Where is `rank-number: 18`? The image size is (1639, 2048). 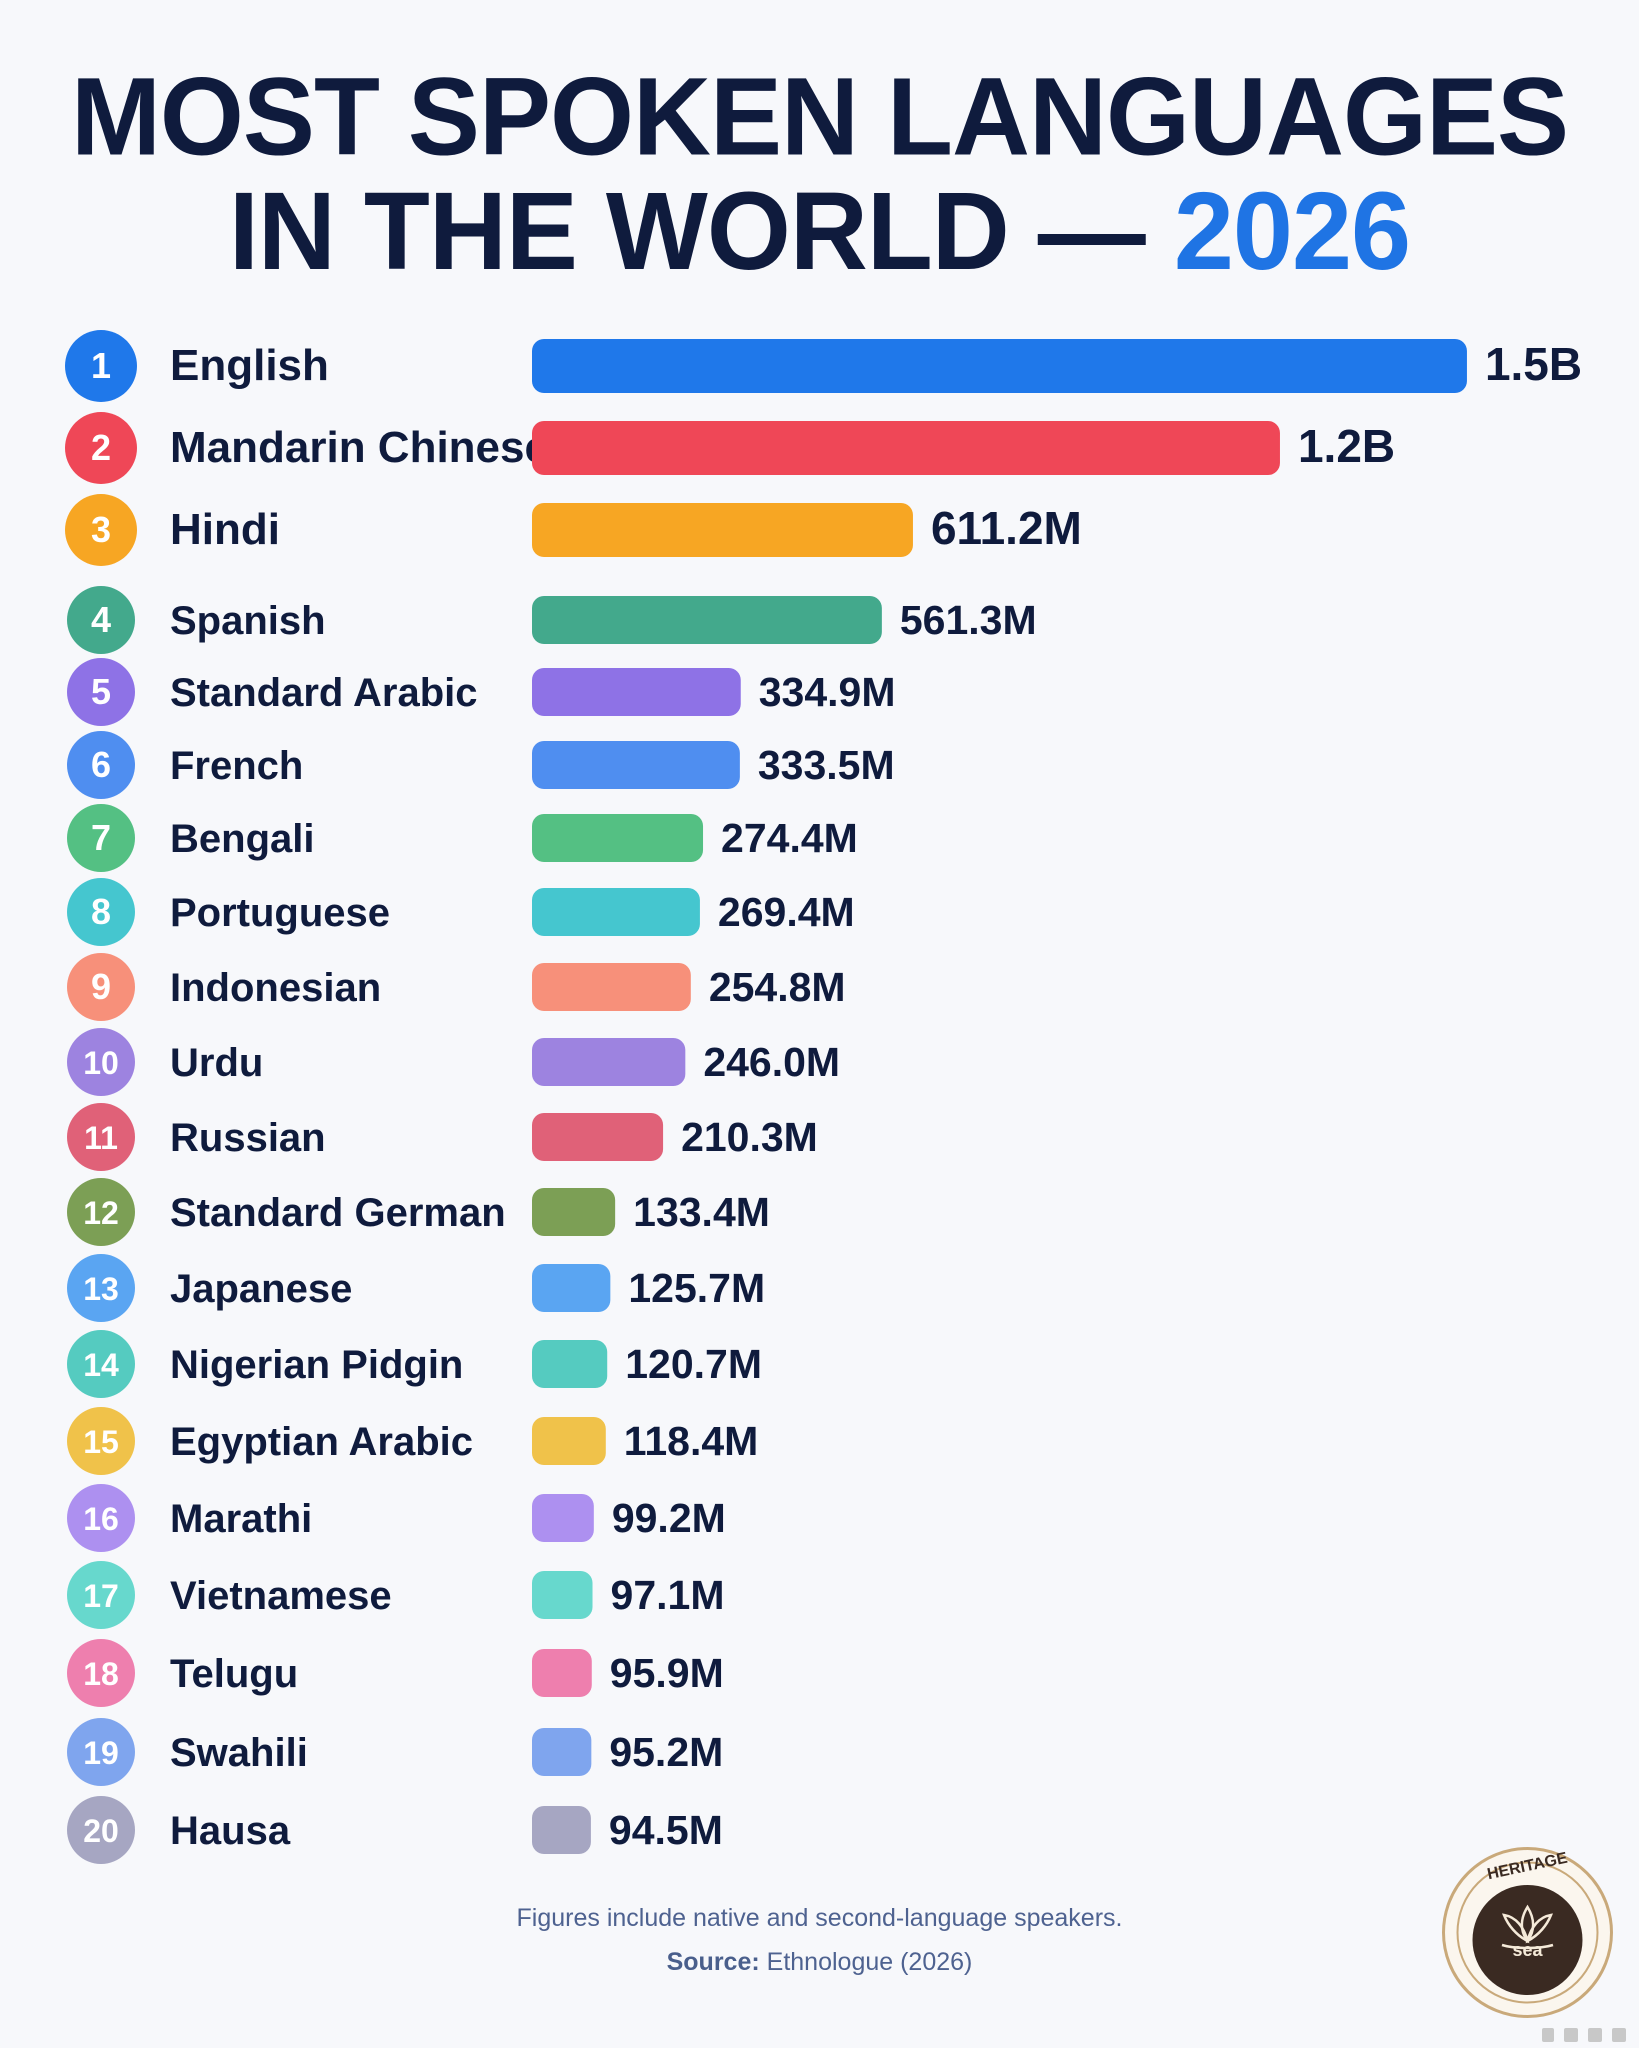 rank-number: 18 is located at coordinates (101, 1674).